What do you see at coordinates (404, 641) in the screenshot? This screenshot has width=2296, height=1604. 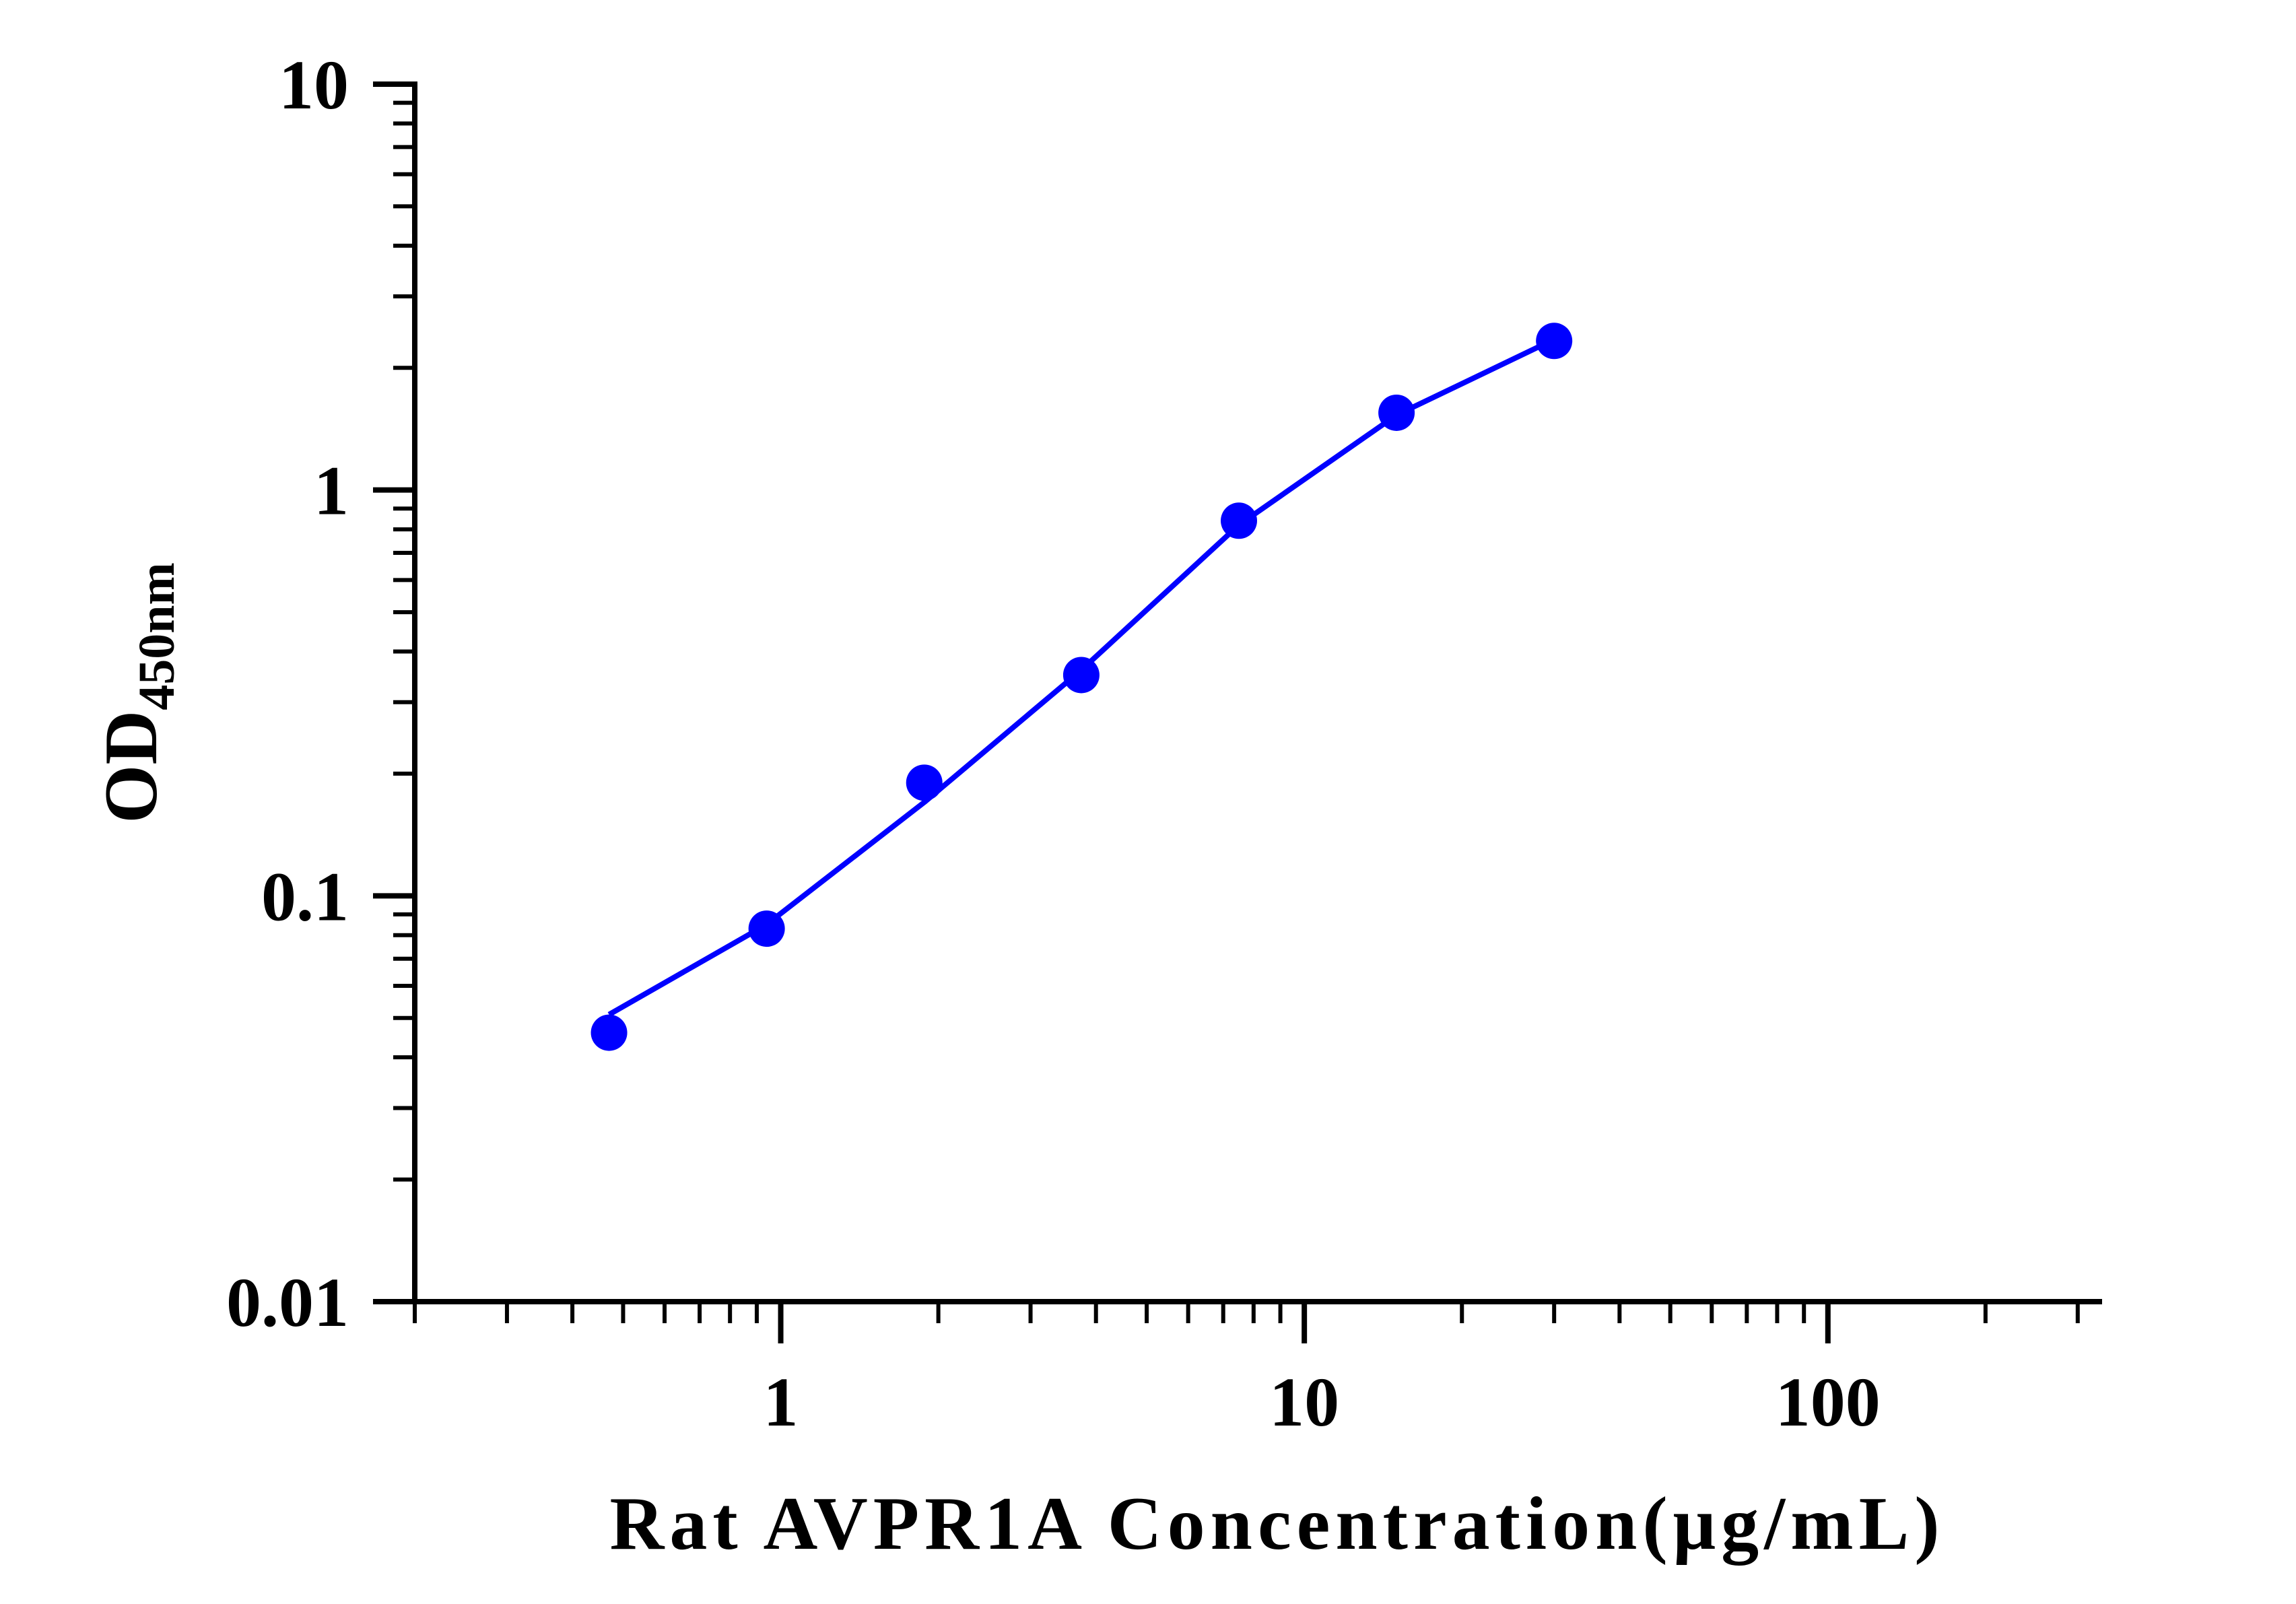 I see `y-minor-ticks` at bounding box center [404, 641].